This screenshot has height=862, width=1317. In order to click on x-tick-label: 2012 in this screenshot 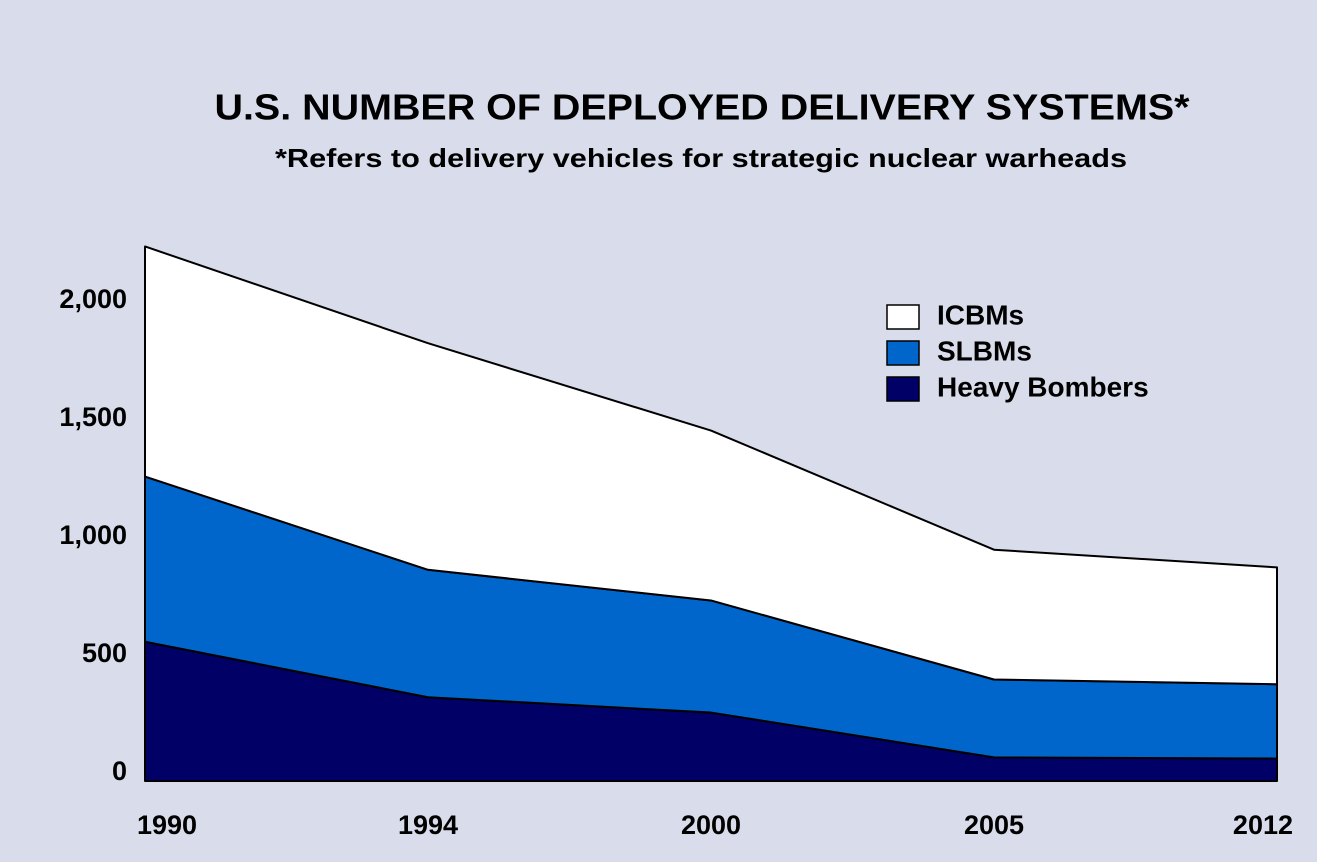, I will do `click(1263, 825)`.